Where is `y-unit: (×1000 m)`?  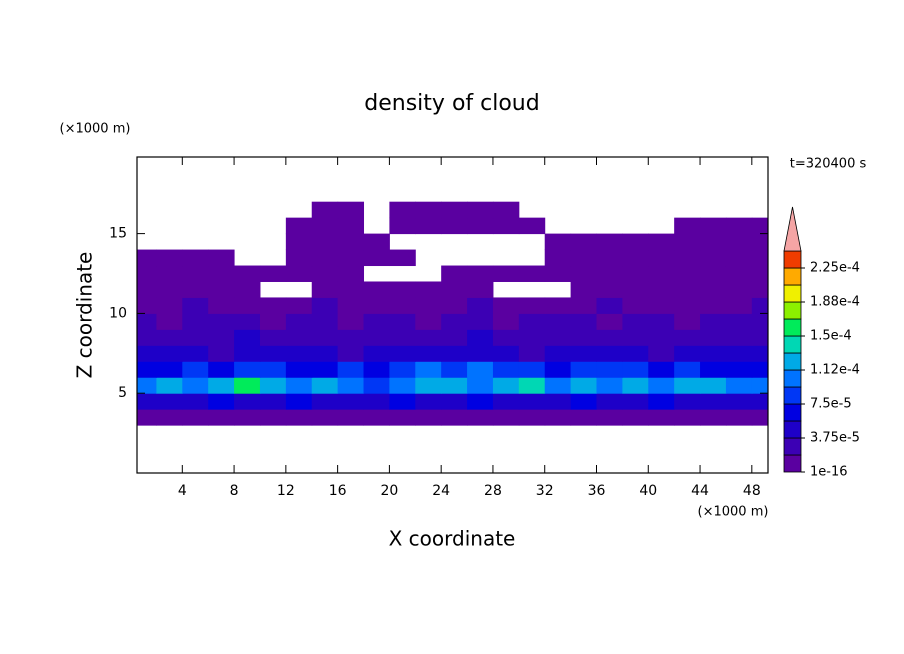 y-unit: (×1000 m) is located at coordinates (95, 129).